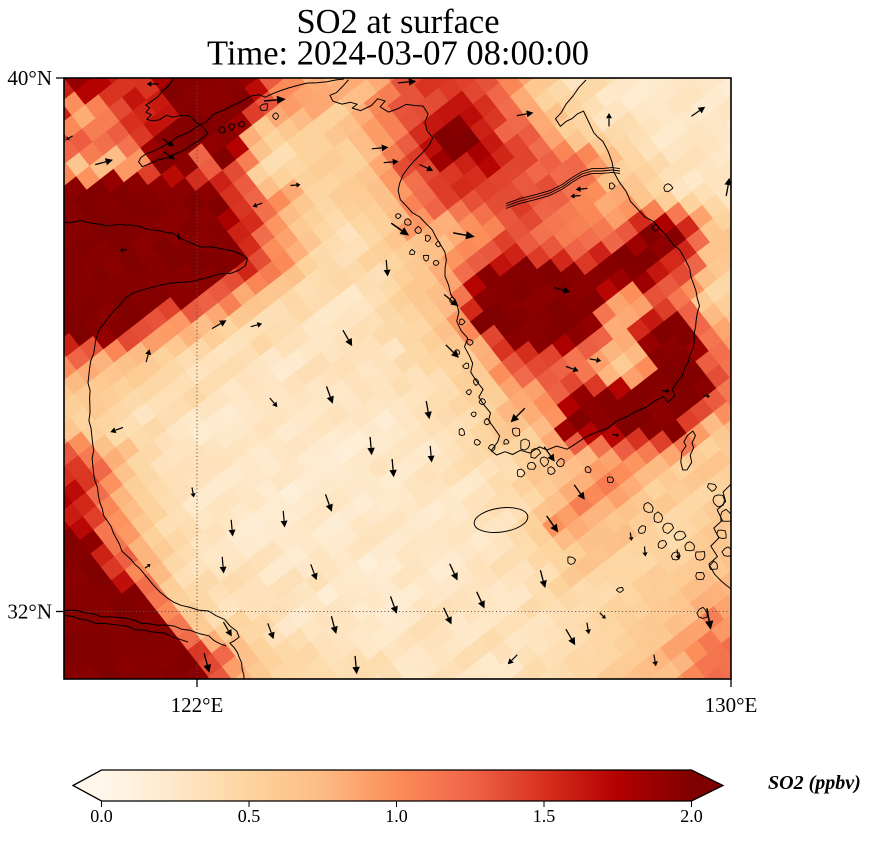 This screenshot has width=875, height=841. What do you see at coordinates (29, 612) in the screenshot?
I see `svg-text: 32°N` at bounding box center [29, 612].